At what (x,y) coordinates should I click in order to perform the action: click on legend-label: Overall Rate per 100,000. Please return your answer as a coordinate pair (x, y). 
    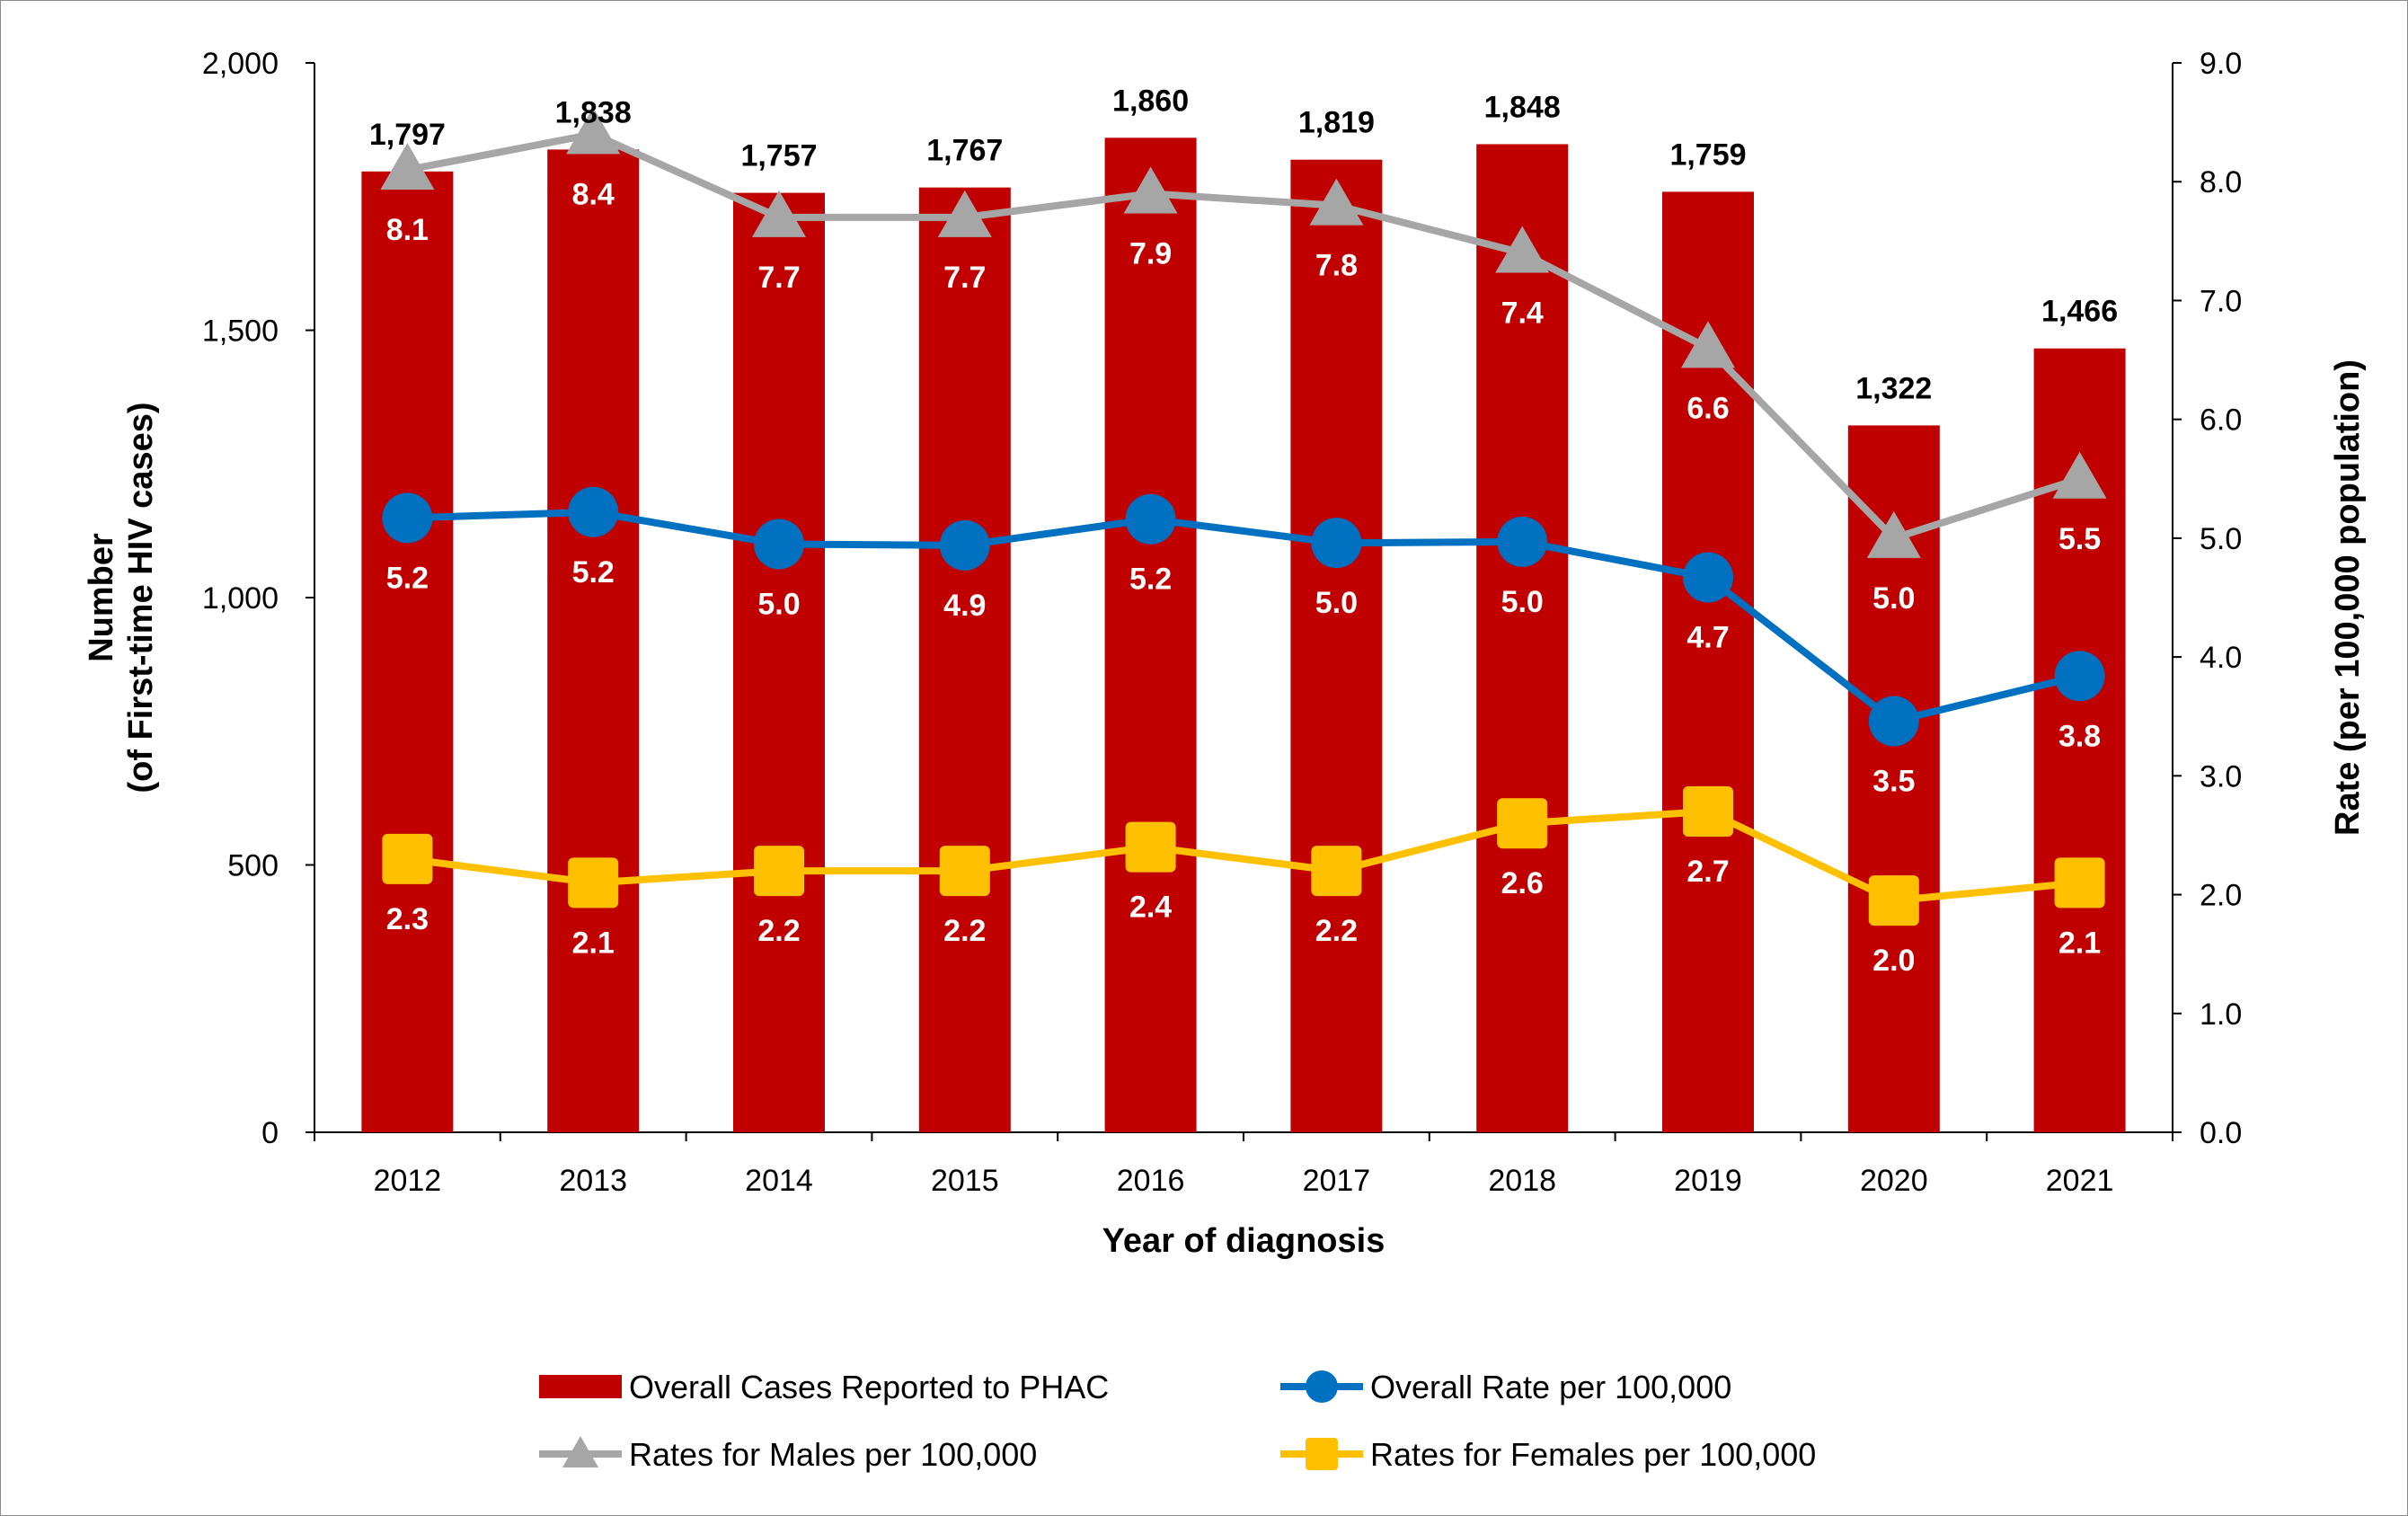
    Looking at the image, I should click on (1550, 1387).